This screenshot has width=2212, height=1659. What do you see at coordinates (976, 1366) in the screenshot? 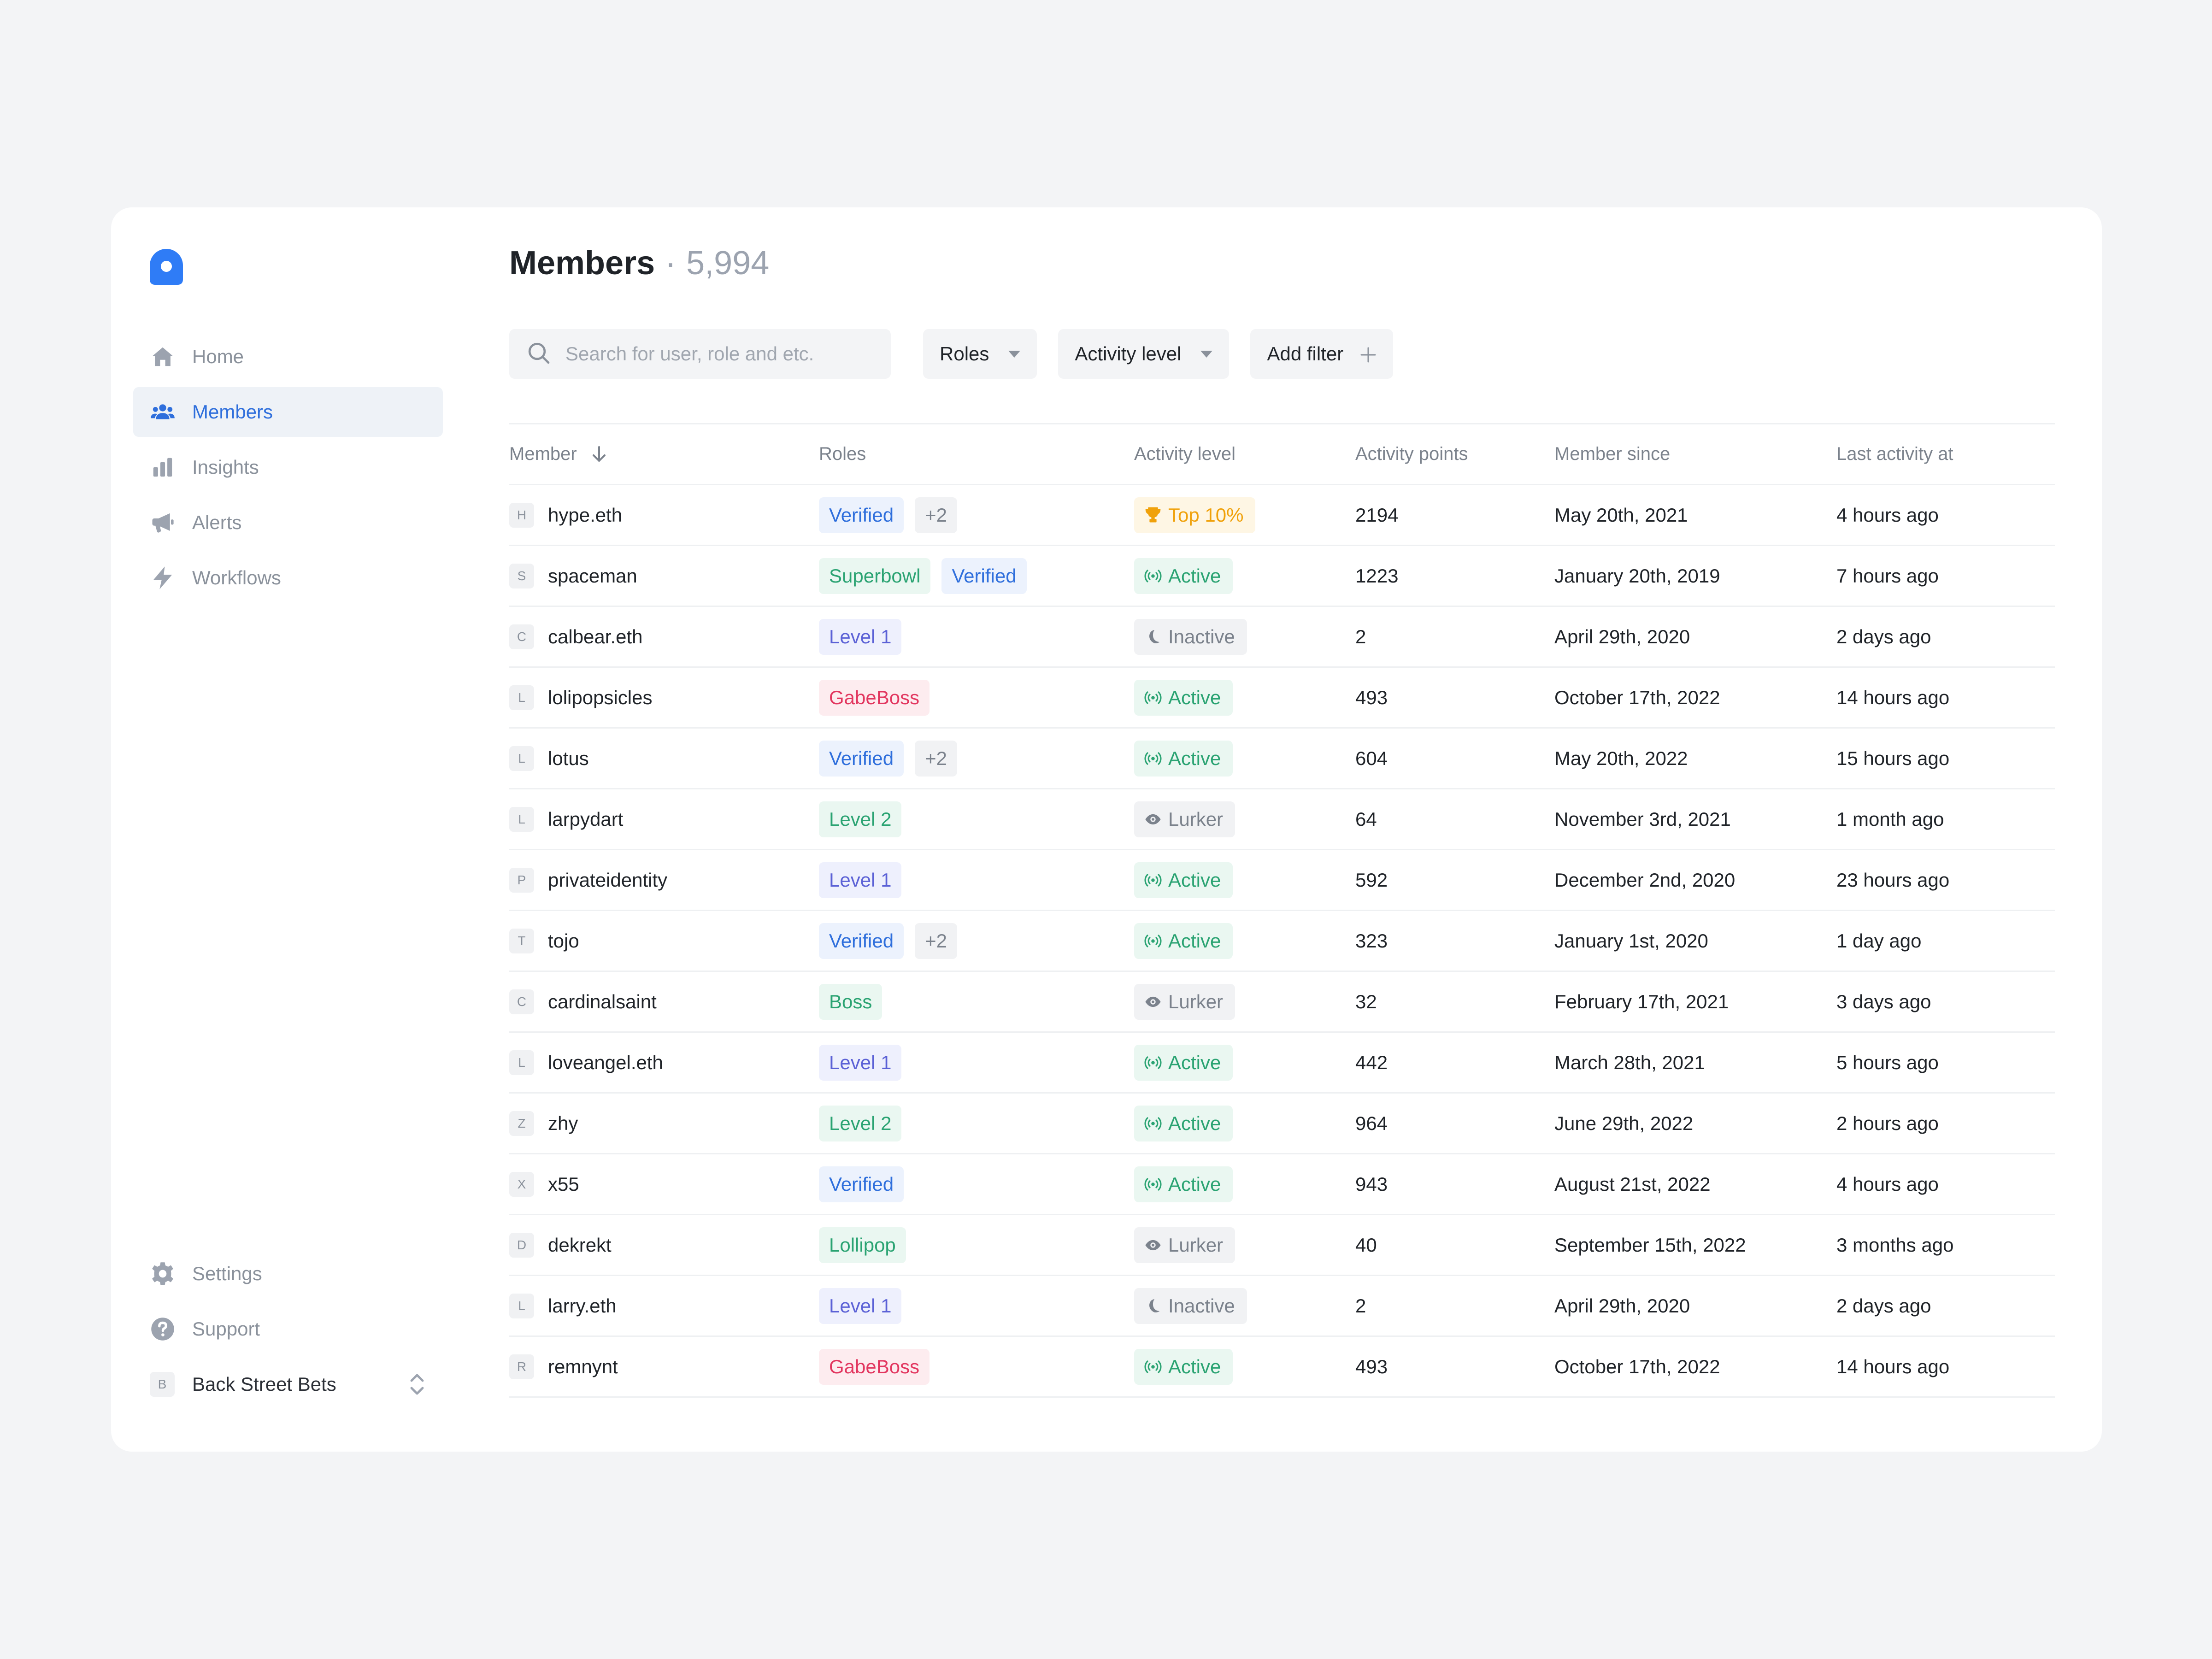
I see `roles-cell: GabeBoss` at bounding box center [976, 1366].